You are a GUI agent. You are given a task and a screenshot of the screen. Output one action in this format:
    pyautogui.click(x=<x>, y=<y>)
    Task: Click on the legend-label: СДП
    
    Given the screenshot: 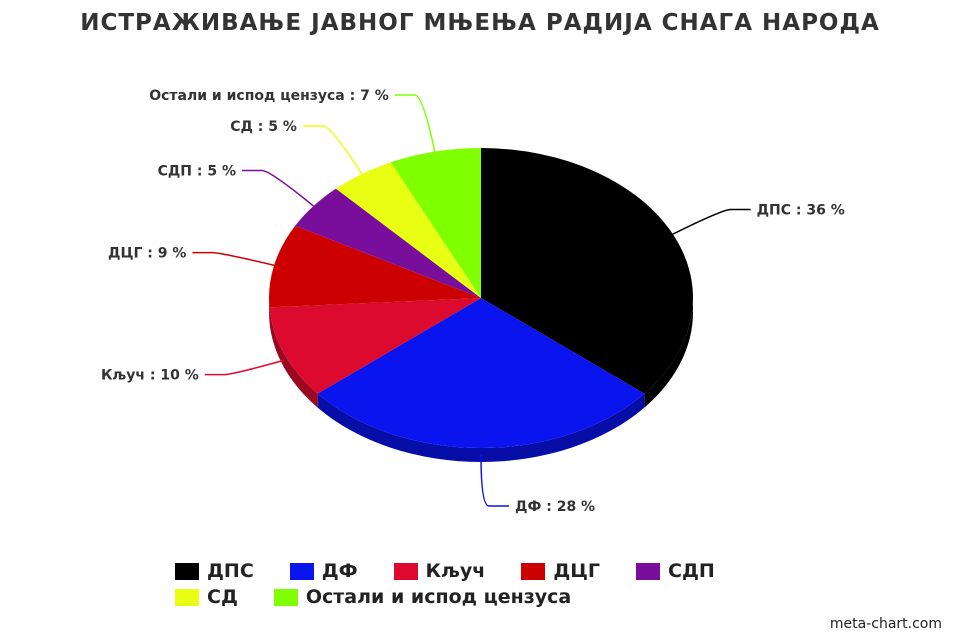 What is the action you would take?
    pyautogui.click(x=691, y=571)
    